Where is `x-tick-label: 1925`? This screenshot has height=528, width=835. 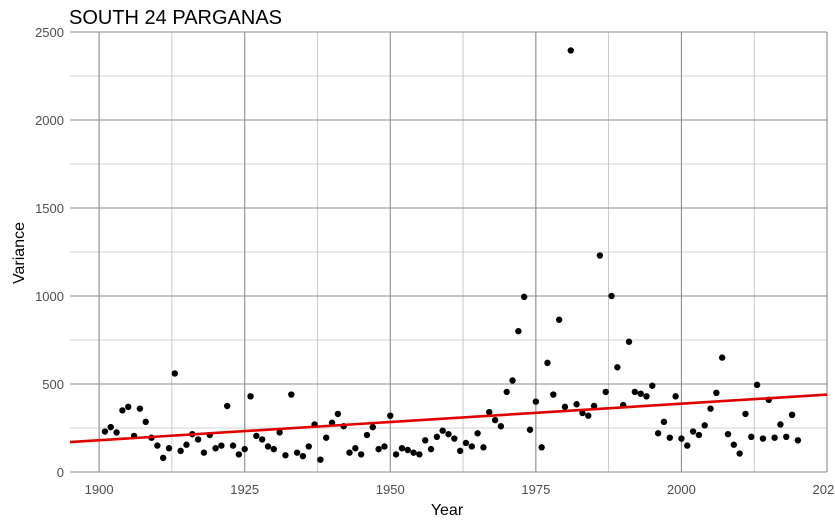 x-tick-label: 1925 is located at coordinates (244, 489).